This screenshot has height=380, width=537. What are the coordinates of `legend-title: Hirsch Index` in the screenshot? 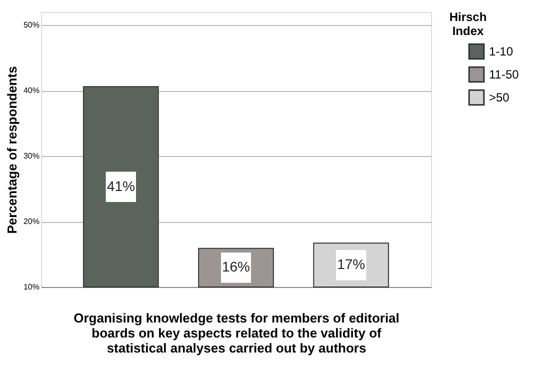 It's located at (468, 24).